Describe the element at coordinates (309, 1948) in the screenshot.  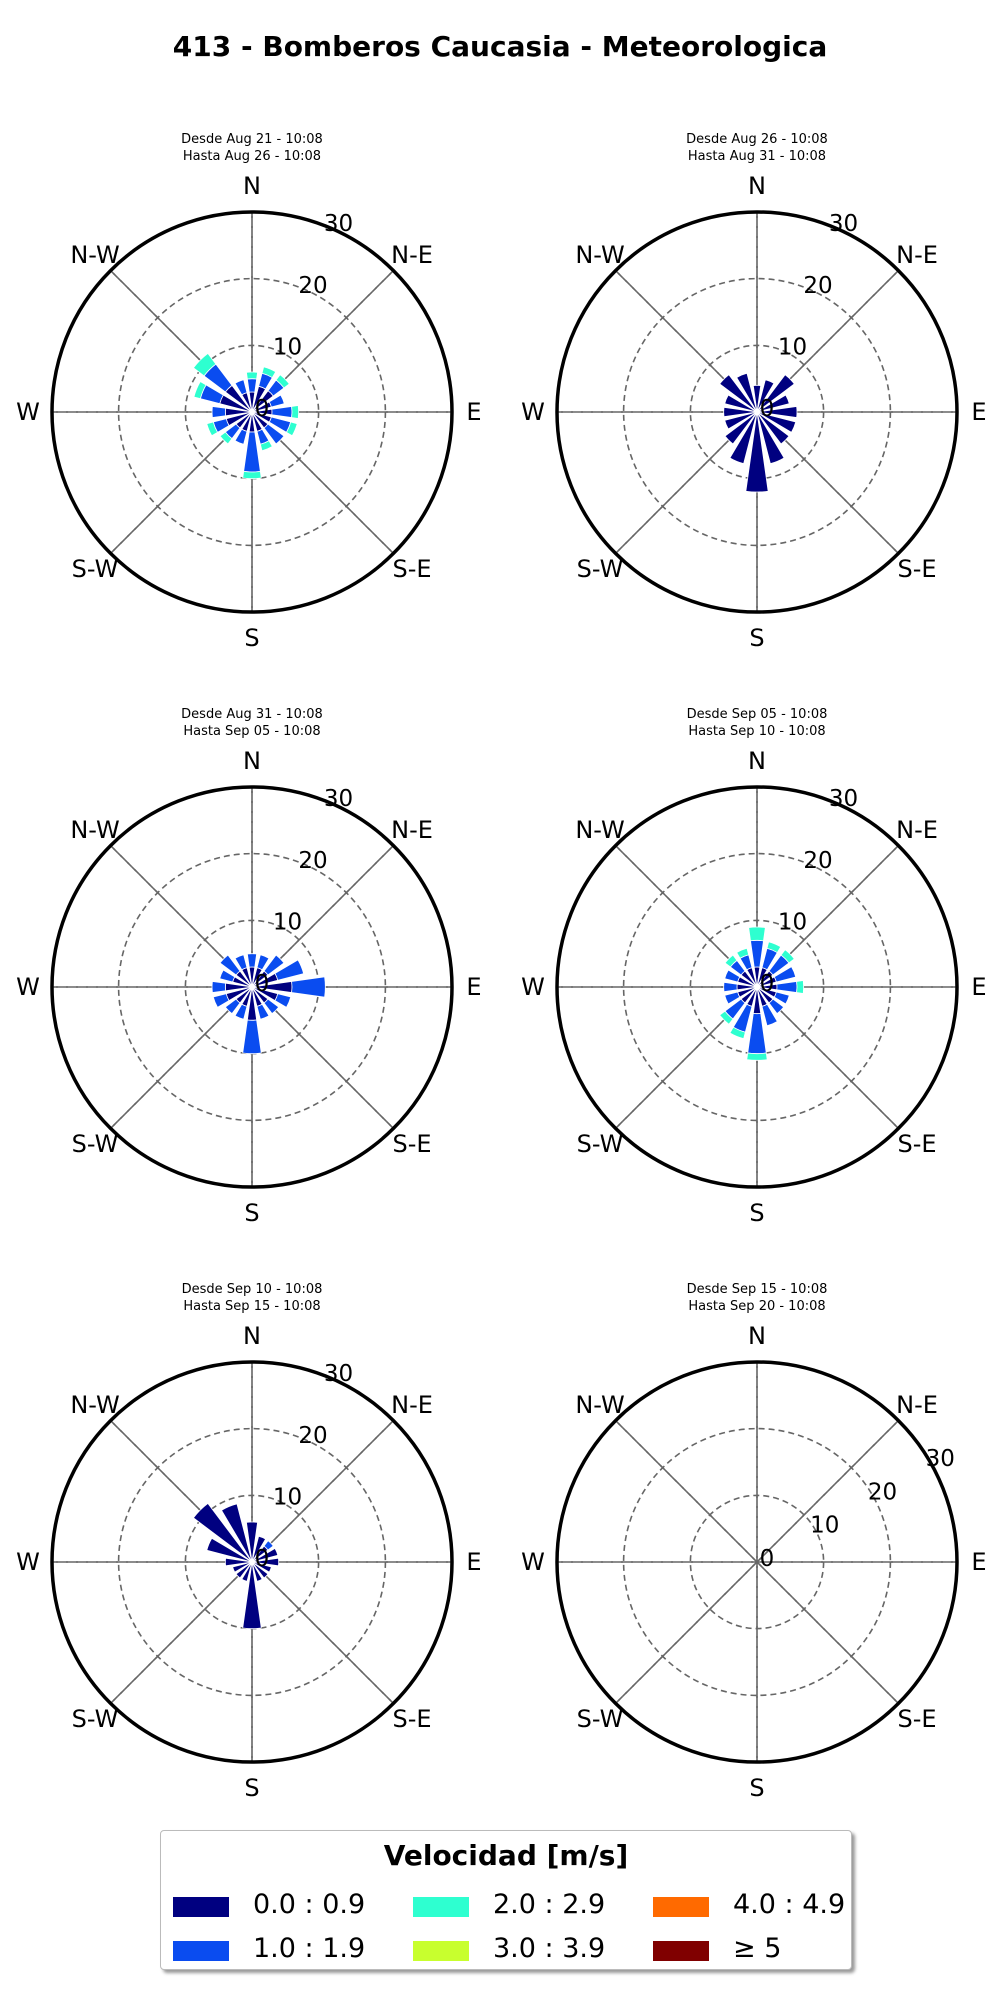
I see `legend-label: 1.0 : 1.9` at that location.